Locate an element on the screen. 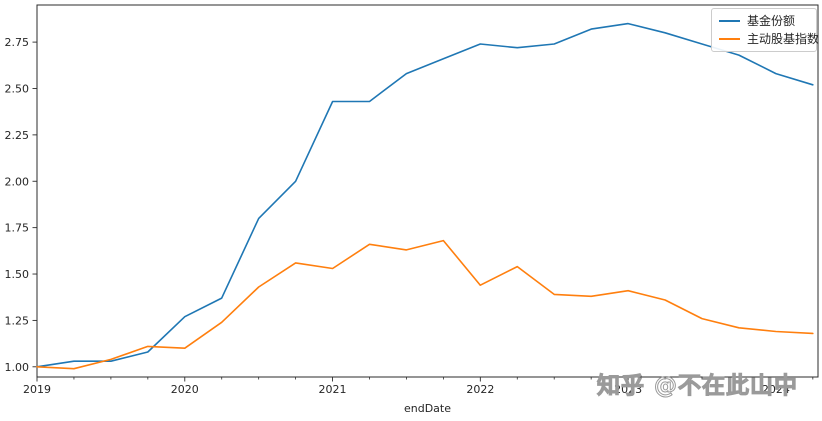 This screenshot has height=421, width=822. legend-label: 基金份额 is located at coordinates (771, 21).